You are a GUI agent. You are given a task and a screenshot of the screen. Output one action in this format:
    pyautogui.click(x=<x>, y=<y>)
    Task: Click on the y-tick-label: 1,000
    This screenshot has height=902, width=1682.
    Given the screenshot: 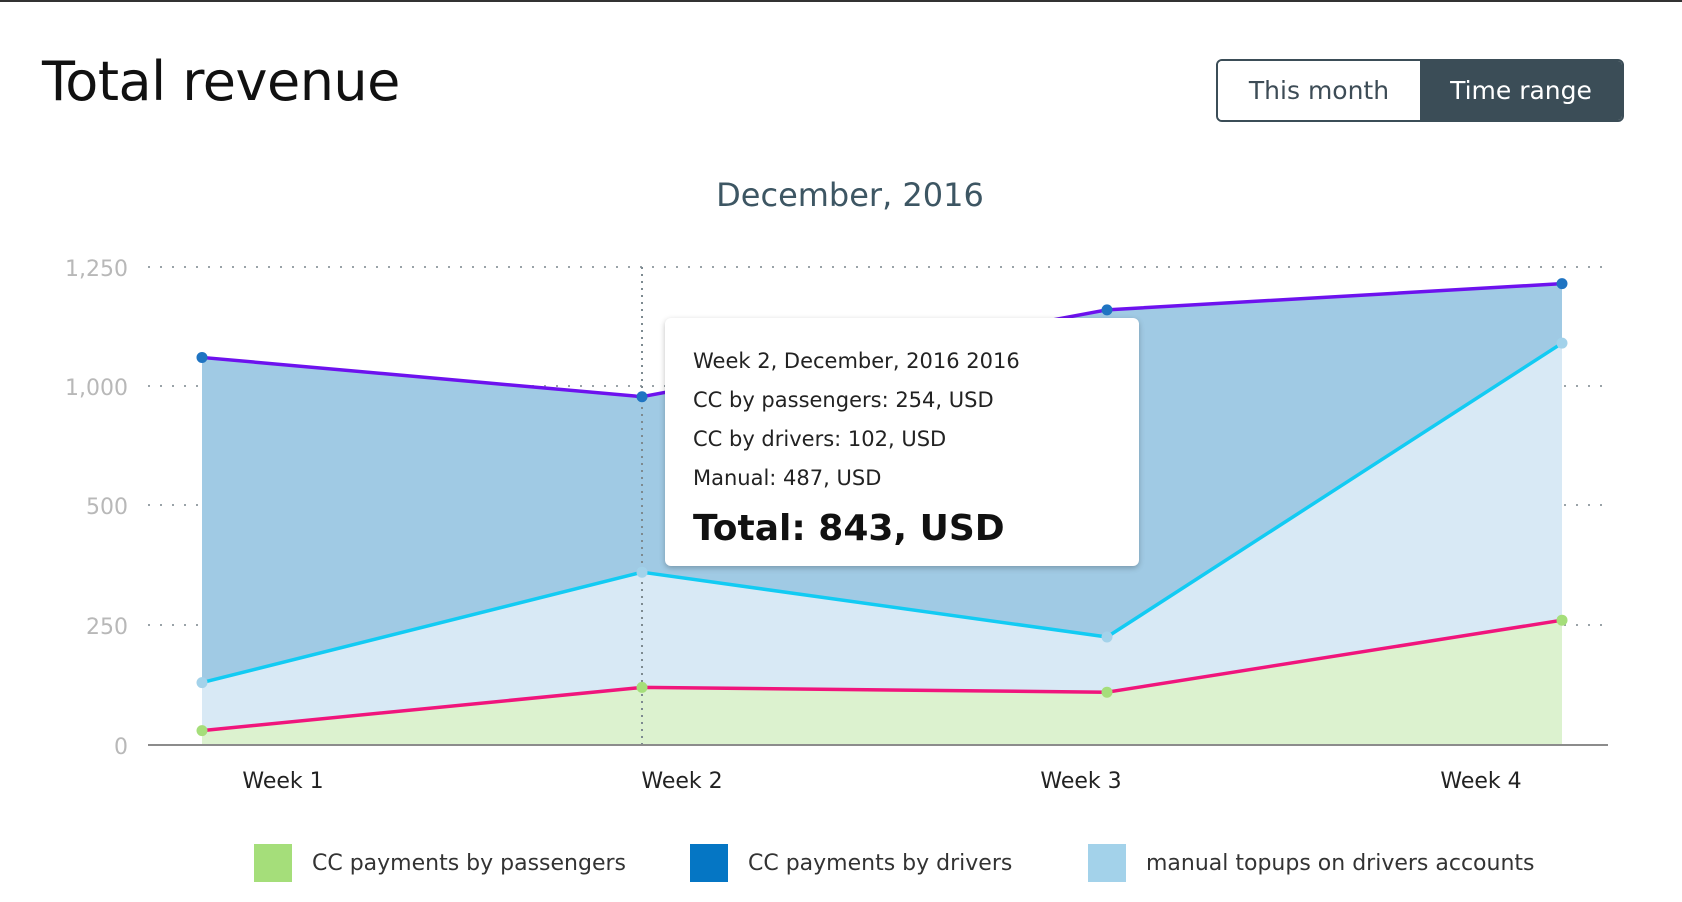 What is the action you would take?
    pyautogui.click(x=96, y=388)
    